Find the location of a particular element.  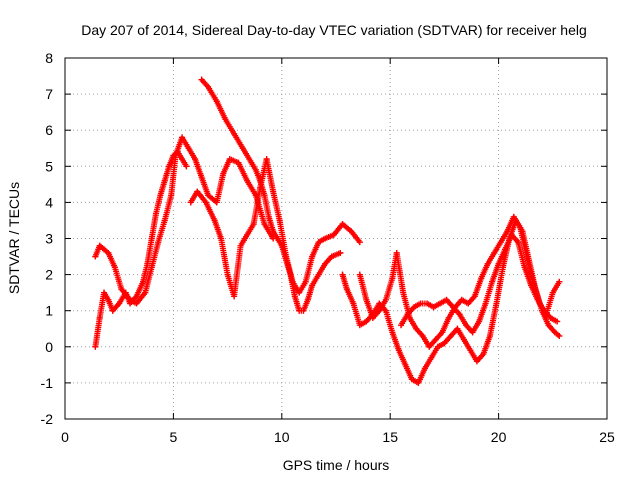

y-tick-label: 0 is located at coordinates (49, 347).